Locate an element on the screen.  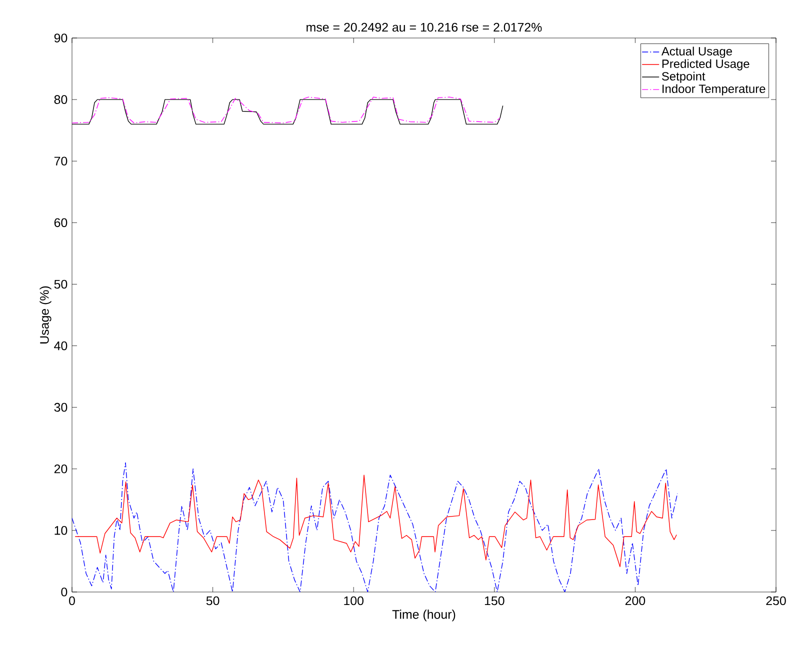
x-tick-label: 250 is located at coordinates (776, 601).